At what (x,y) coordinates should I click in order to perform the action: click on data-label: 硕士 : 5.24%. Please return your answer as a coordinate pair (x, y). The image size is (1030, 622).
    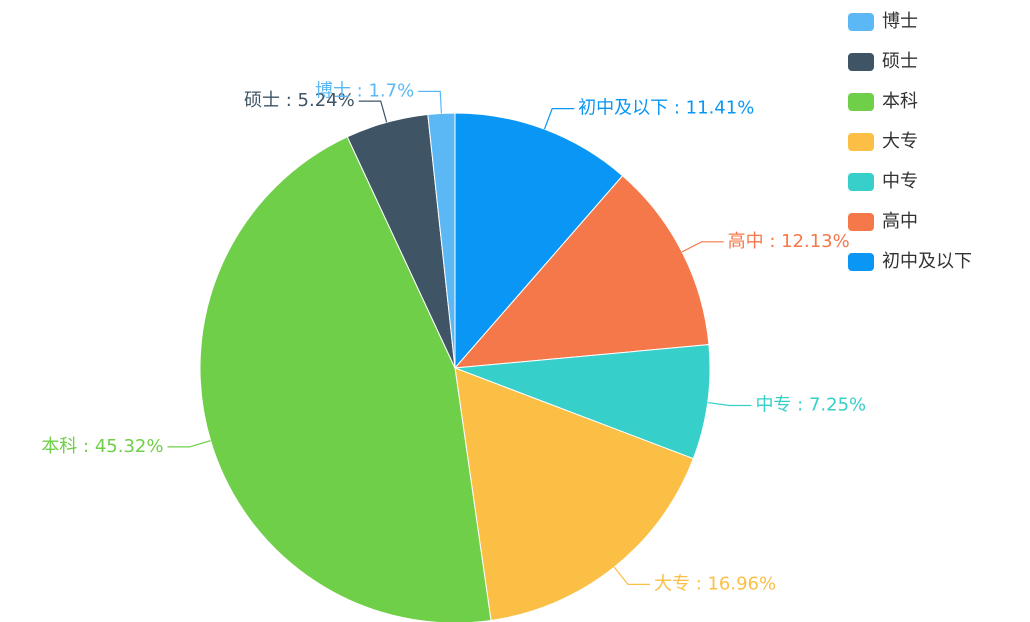
    Looking at the image, I should click on (299, 100).